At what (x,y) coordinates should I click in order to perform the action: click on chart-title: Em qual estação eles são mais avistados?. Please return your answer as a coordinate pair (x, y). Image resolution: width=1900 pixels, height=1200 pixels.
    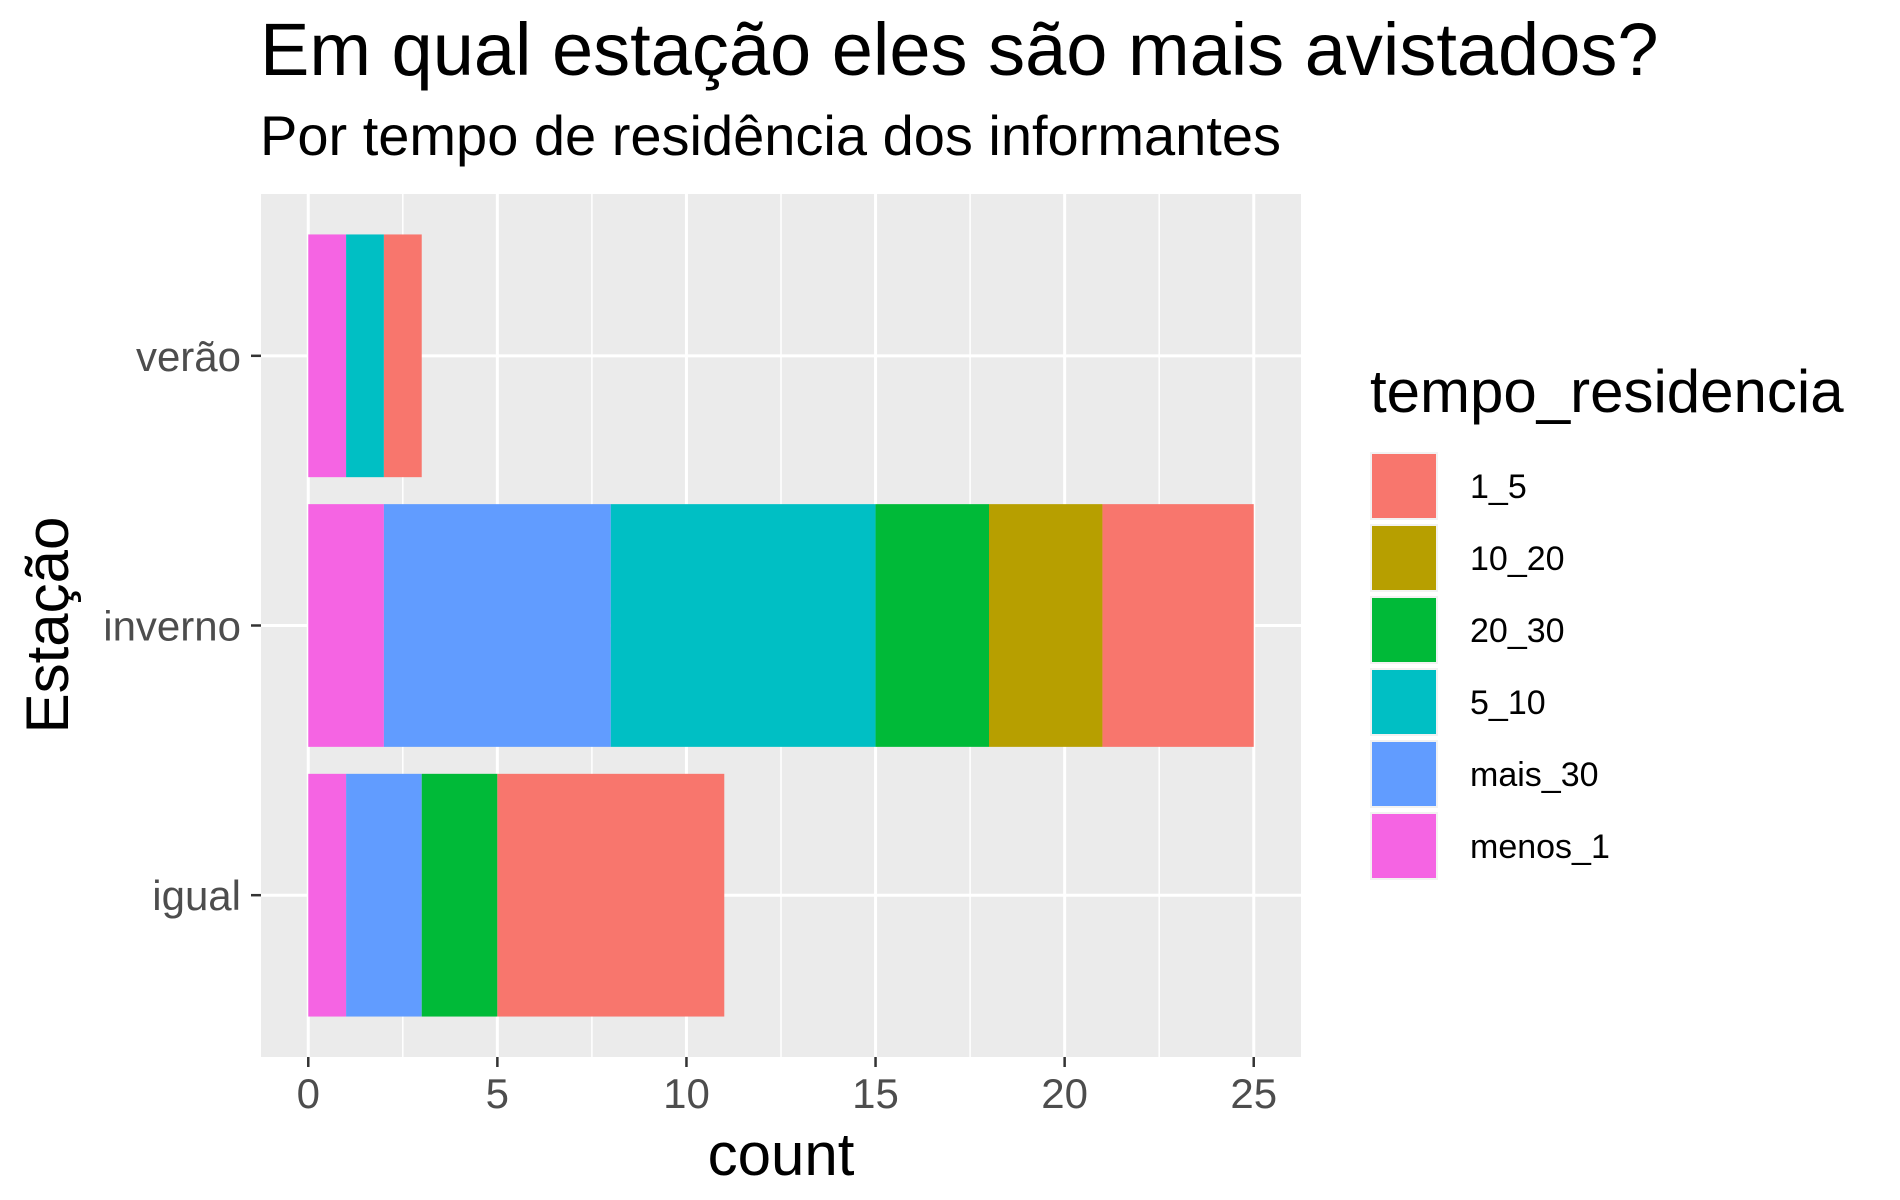
    Looking at the image, I should click on (959, 49).